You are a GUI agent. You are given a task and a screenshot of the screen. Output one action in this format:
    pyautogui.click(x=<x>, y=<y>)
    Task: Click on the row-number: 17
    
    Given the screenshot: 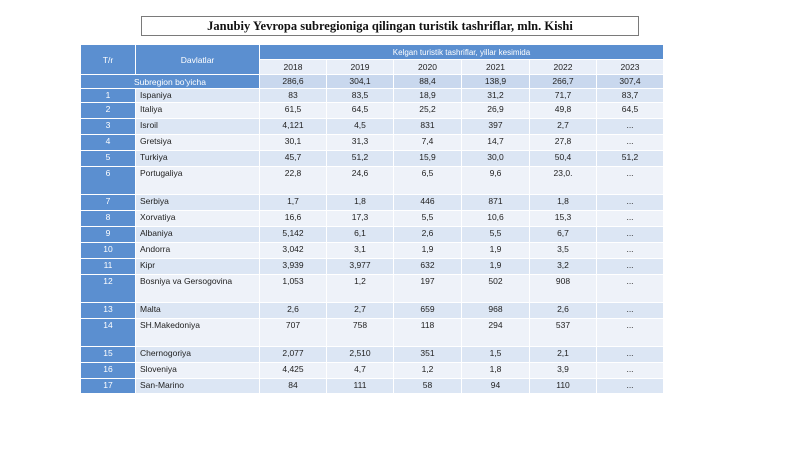 What is the action you would take?
    pyautogui.click(x=108, y=386)
    